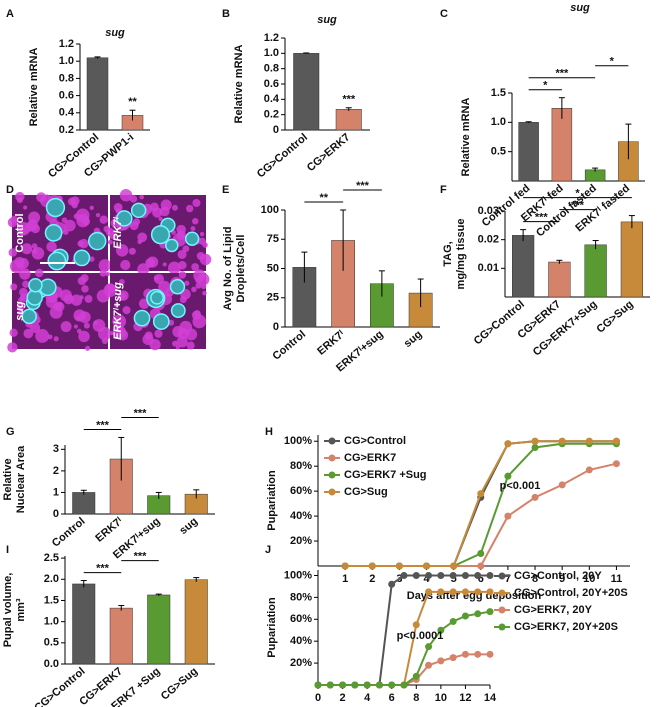 The width and height of the screenshot is (659, 707). Describe the element at coordinates (327, 20) in the screenshot. I see `chart-title: sug` at that location.